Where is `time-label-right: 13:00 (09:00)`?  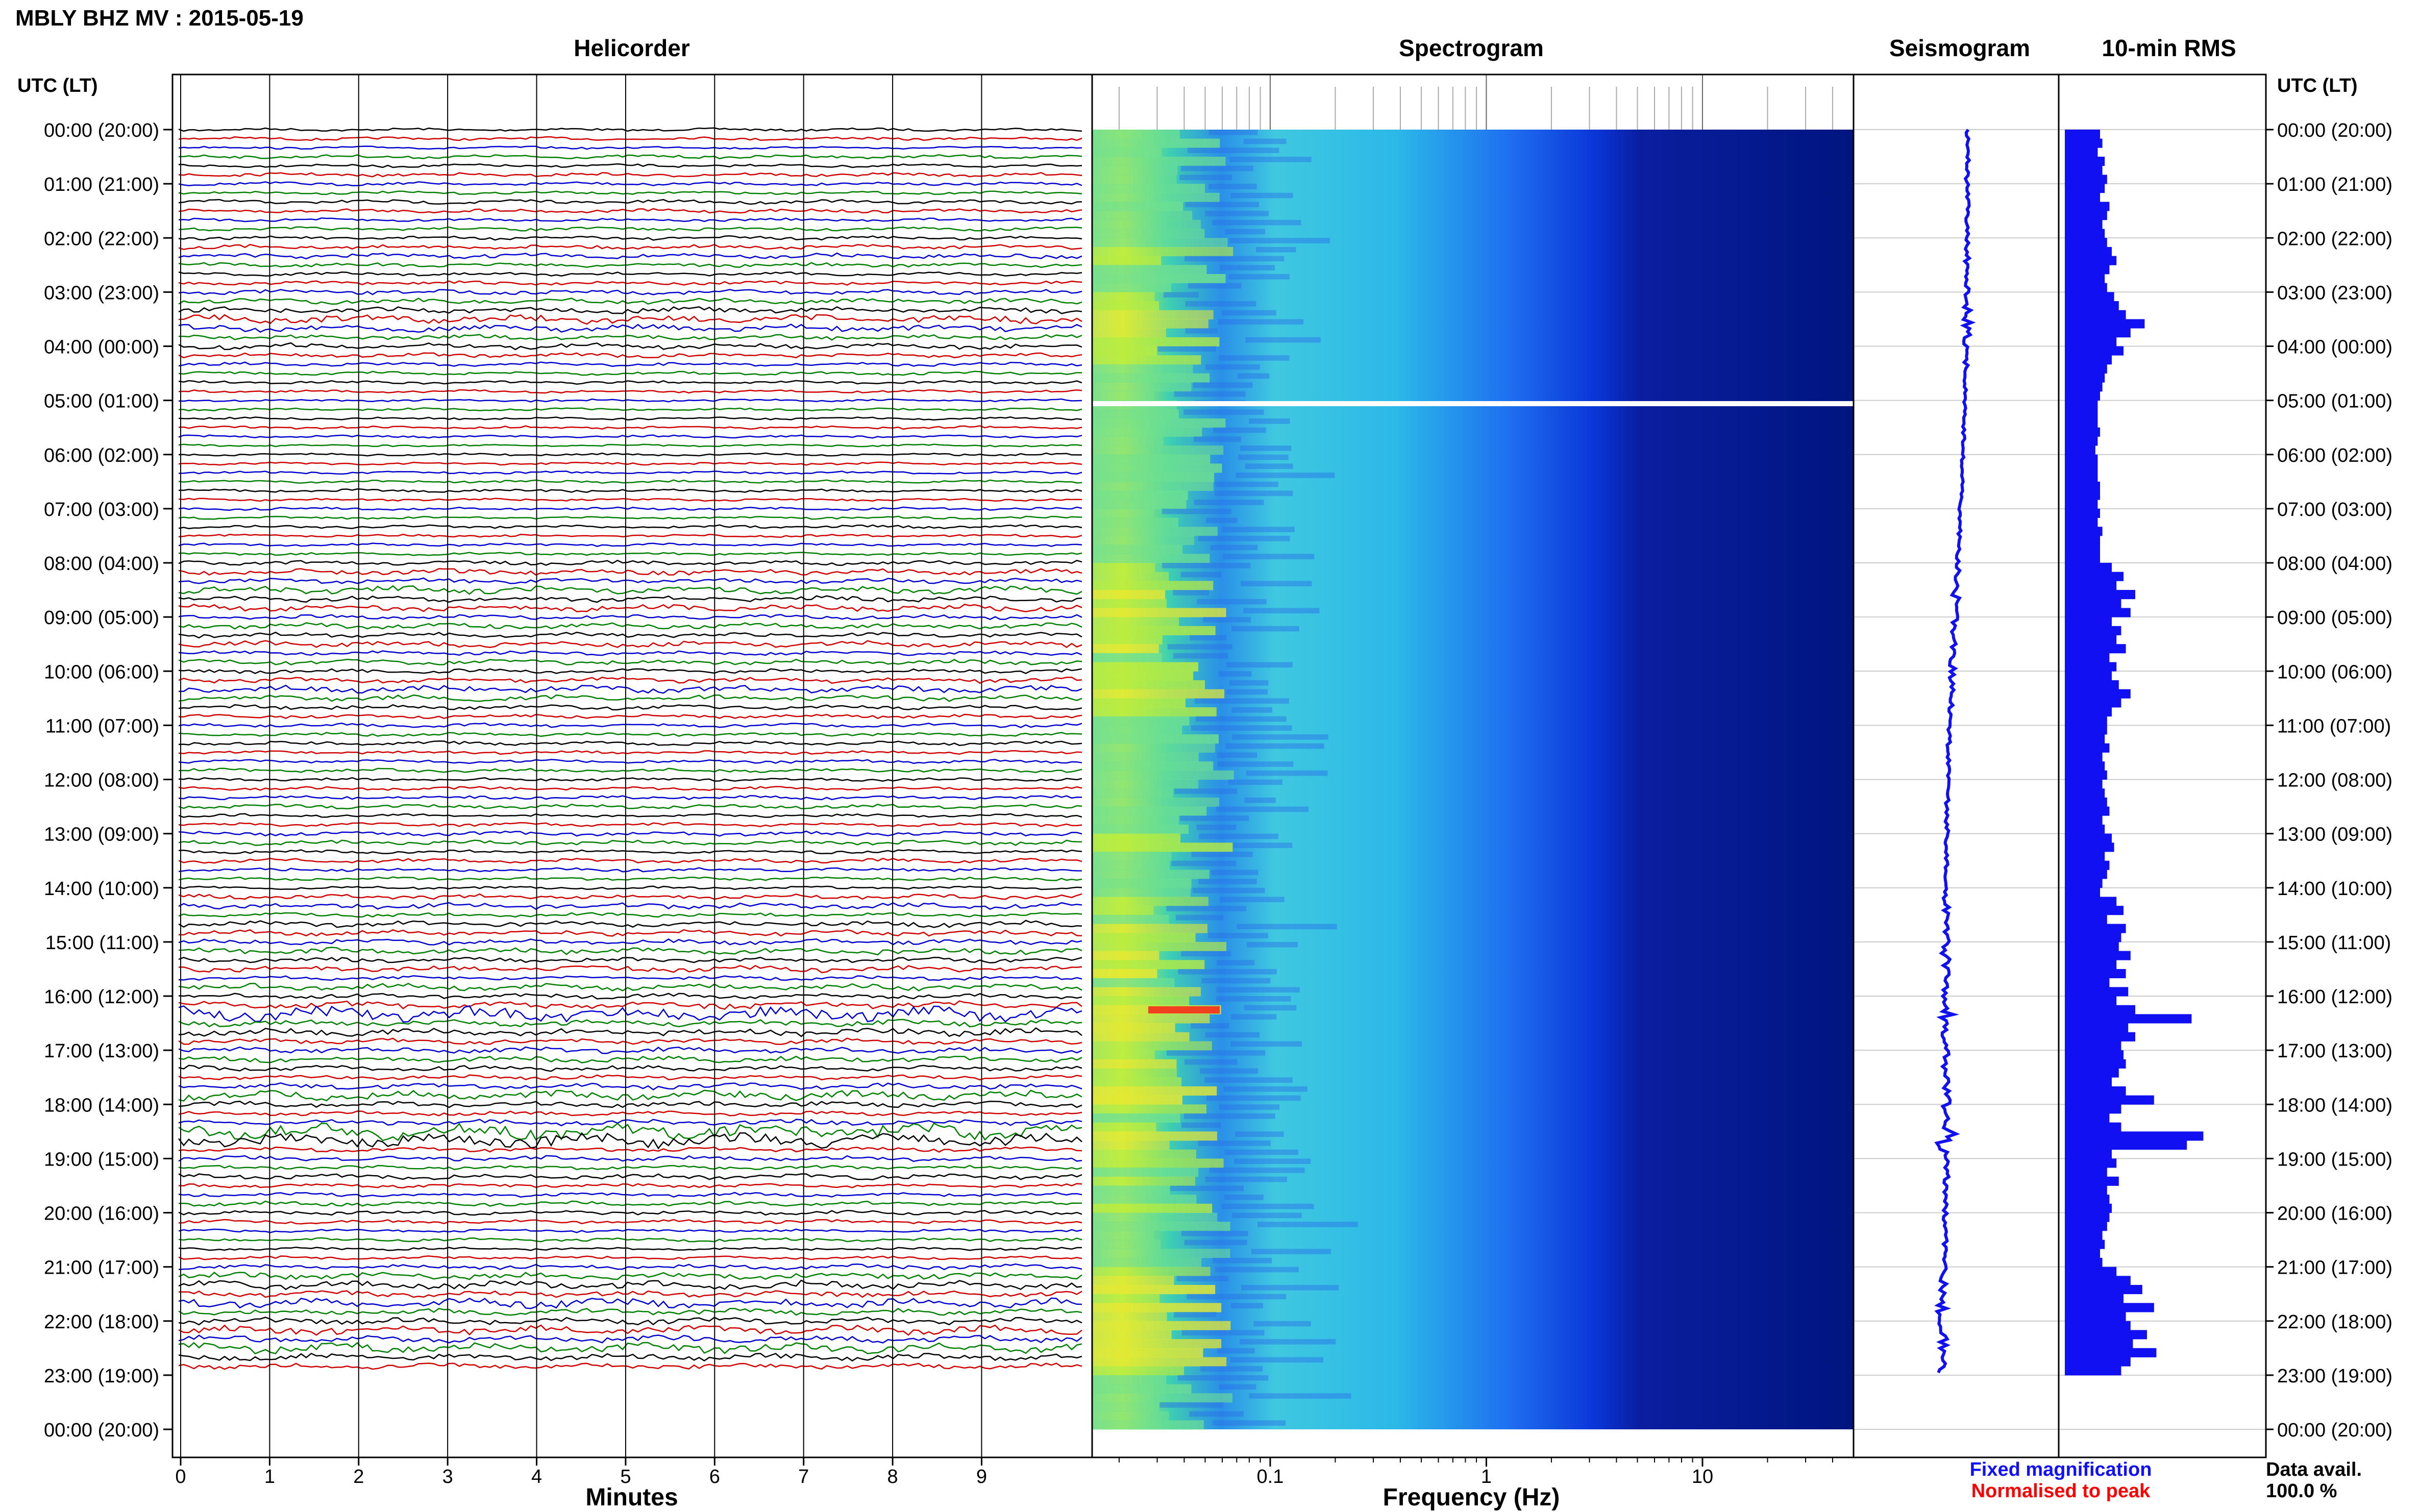 time-label-right: 13:00 (09:00) is located at coordinates (2334, 835).